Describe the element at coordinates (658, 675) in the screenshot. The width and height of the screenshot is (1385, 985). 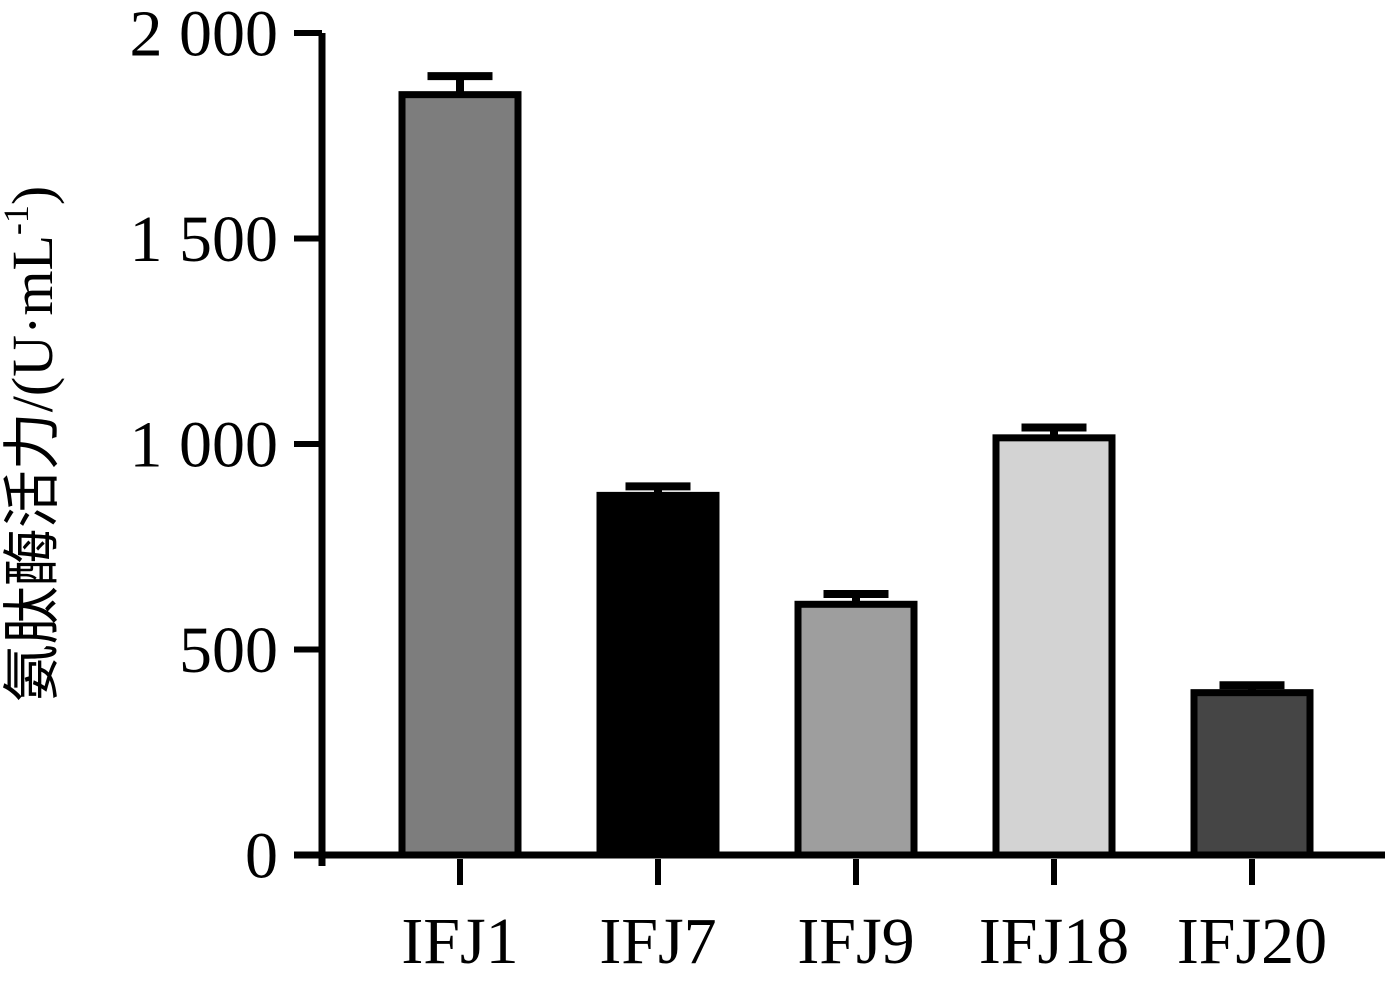
I see `bar-ifj7` at that location.